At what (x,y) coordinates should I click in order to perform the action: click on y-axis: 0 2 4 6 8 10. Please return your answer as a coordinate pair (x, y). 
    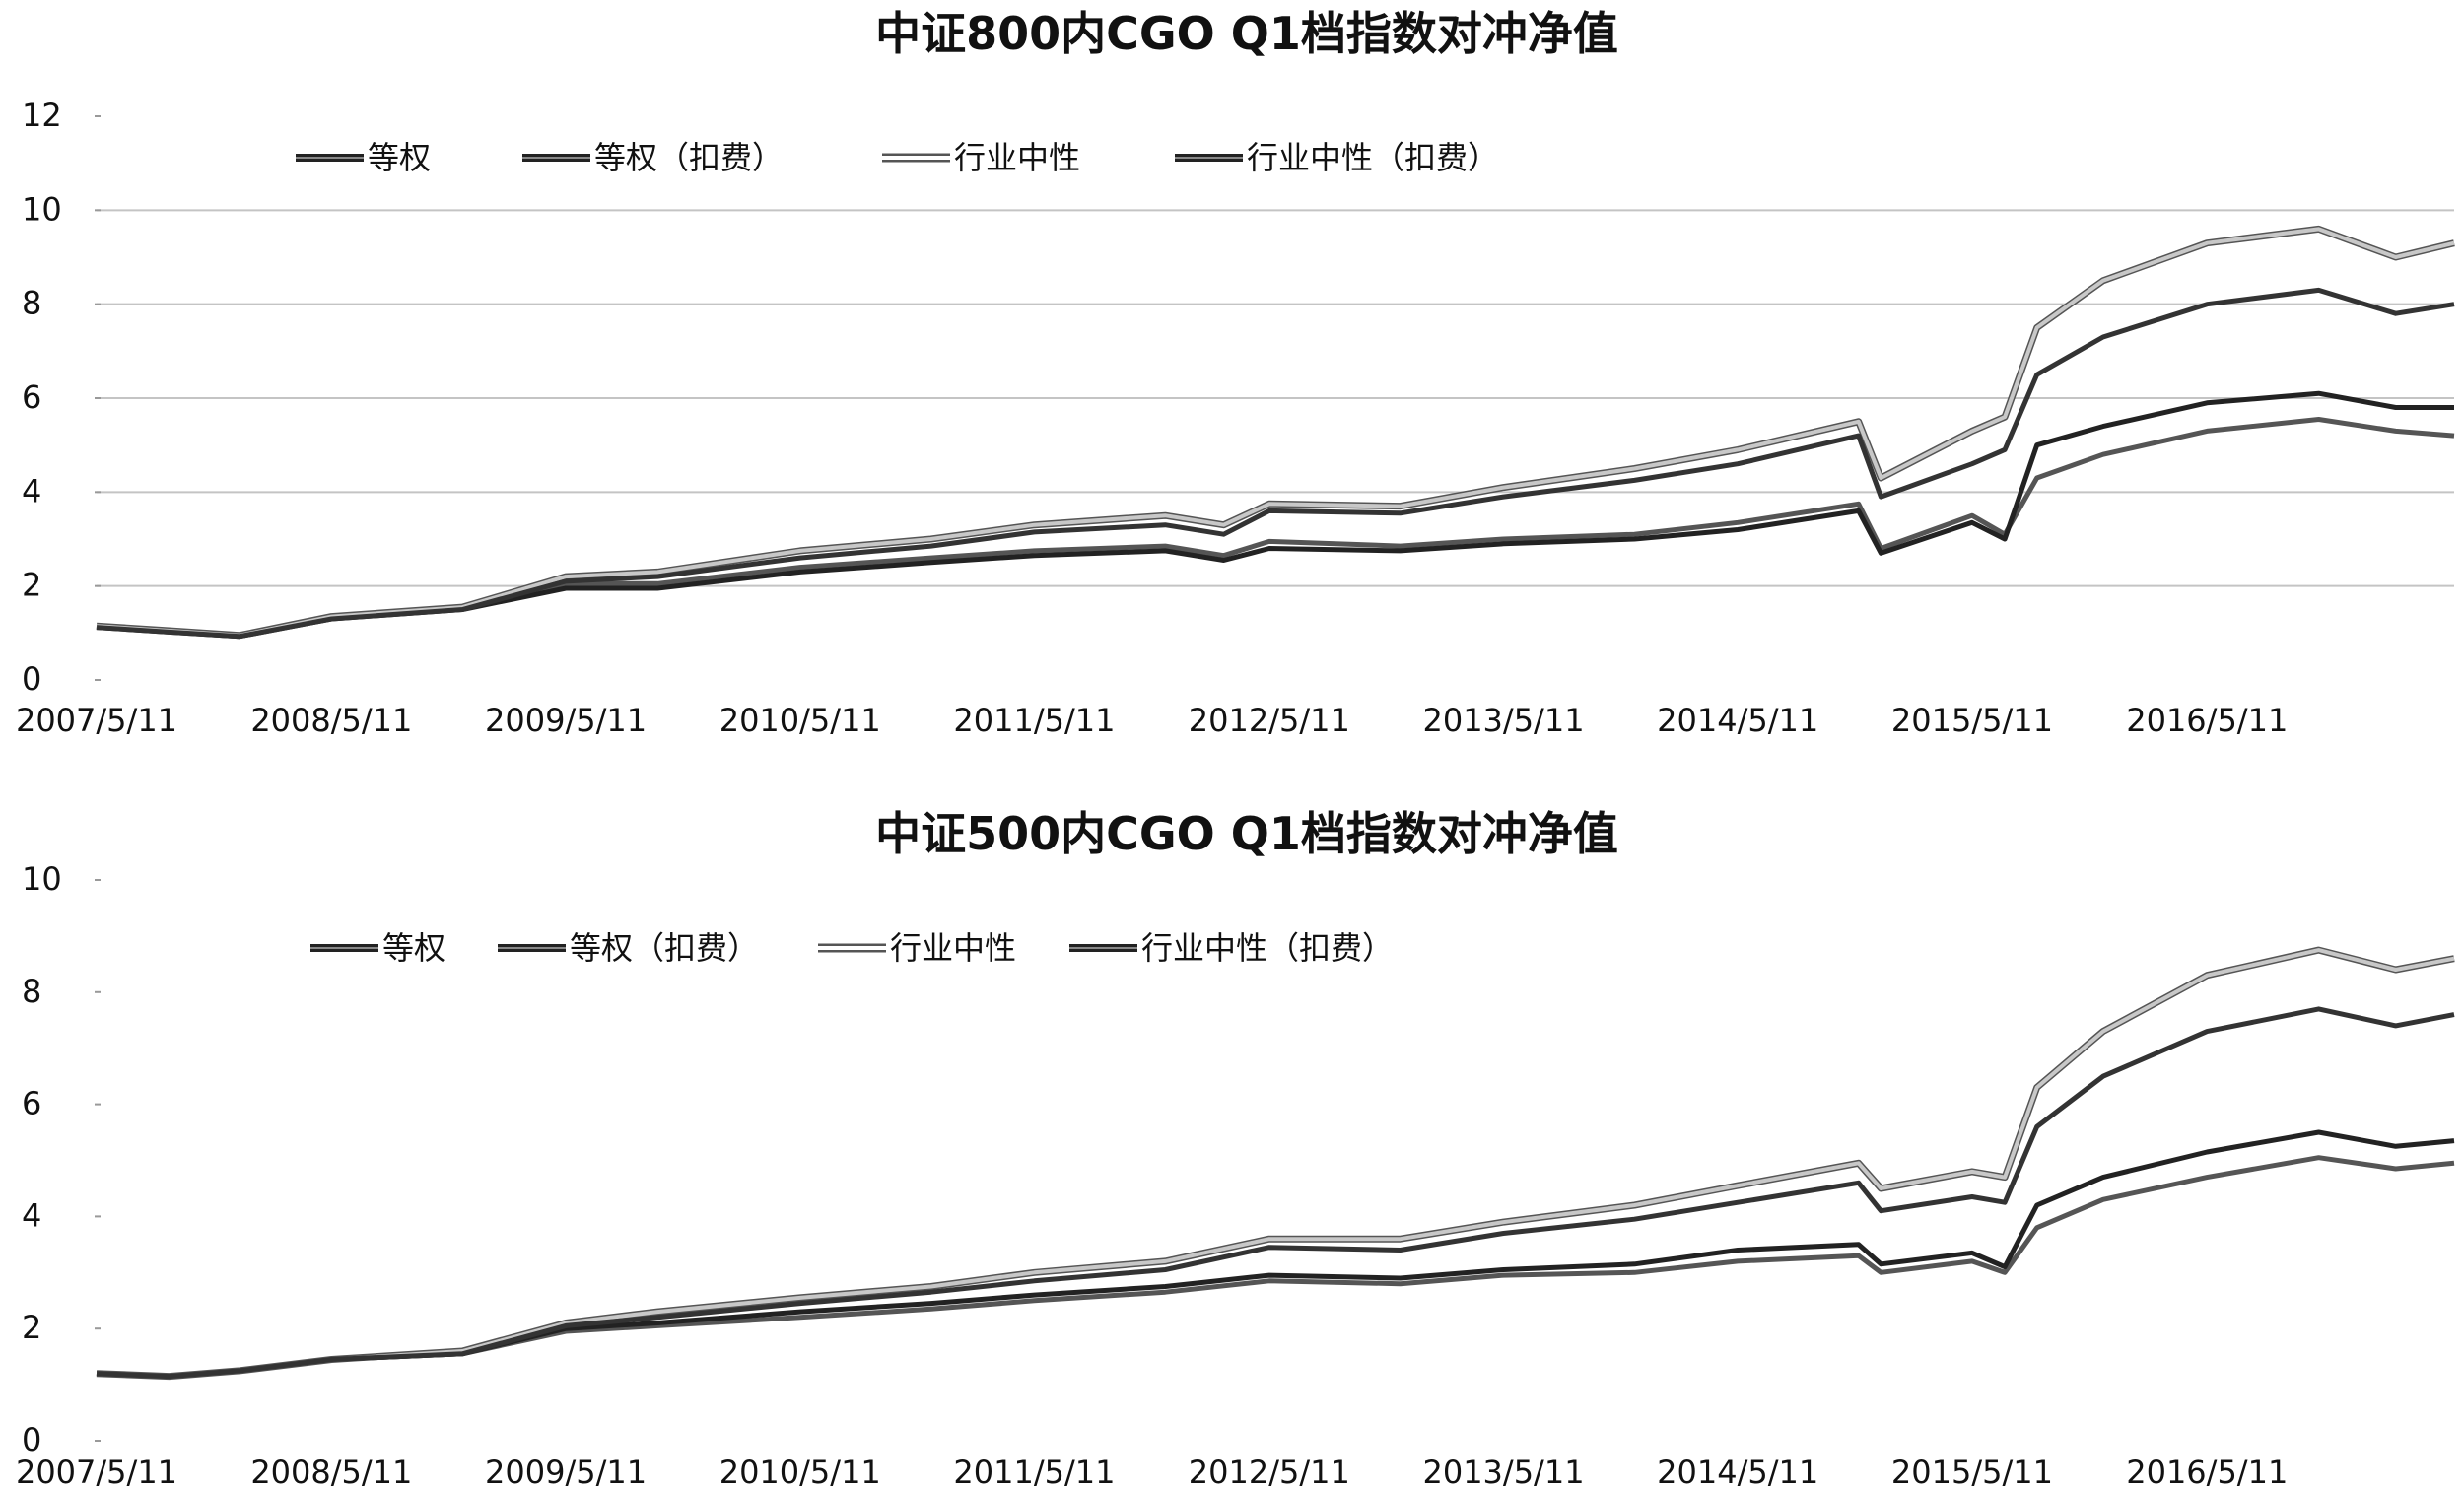
    Looking at the image, I should click on (61, 1159).